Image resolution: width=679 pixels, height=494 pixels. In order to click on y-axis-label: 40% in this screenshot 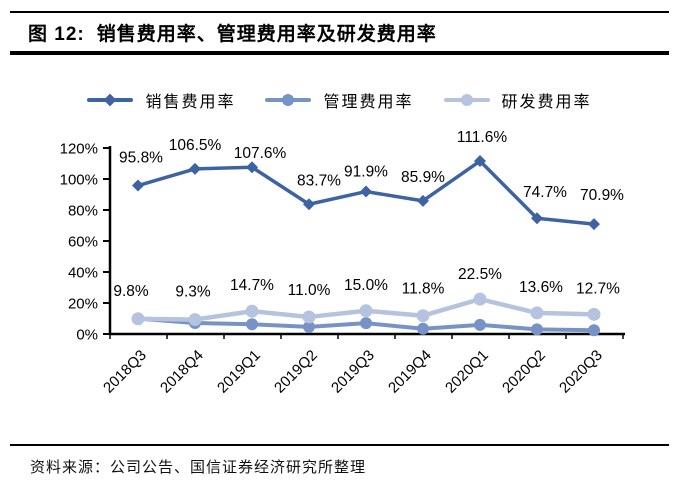, I will do `click(83, 273)`.